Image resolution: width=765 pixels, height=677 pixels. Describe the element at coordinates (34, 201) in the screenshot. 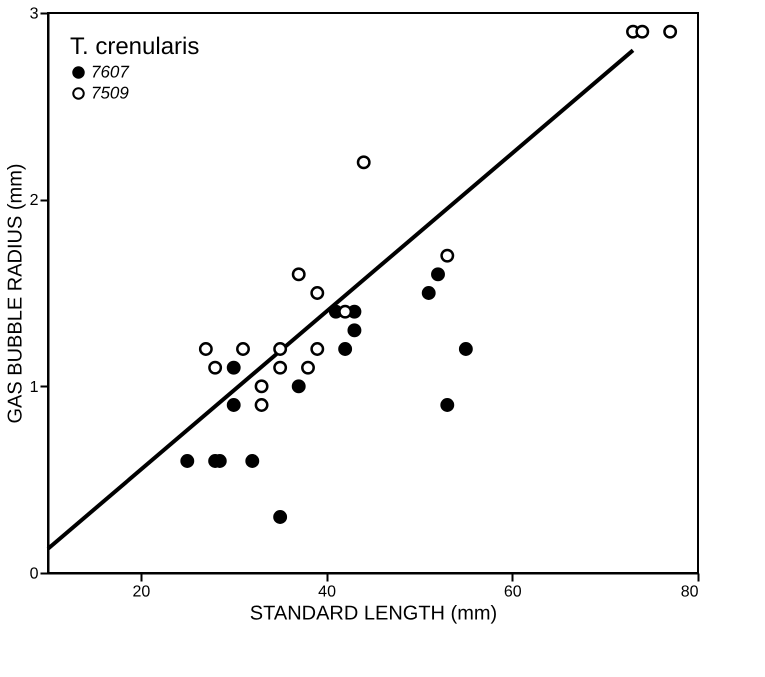

I see `y-tick-label: 2` at that location.